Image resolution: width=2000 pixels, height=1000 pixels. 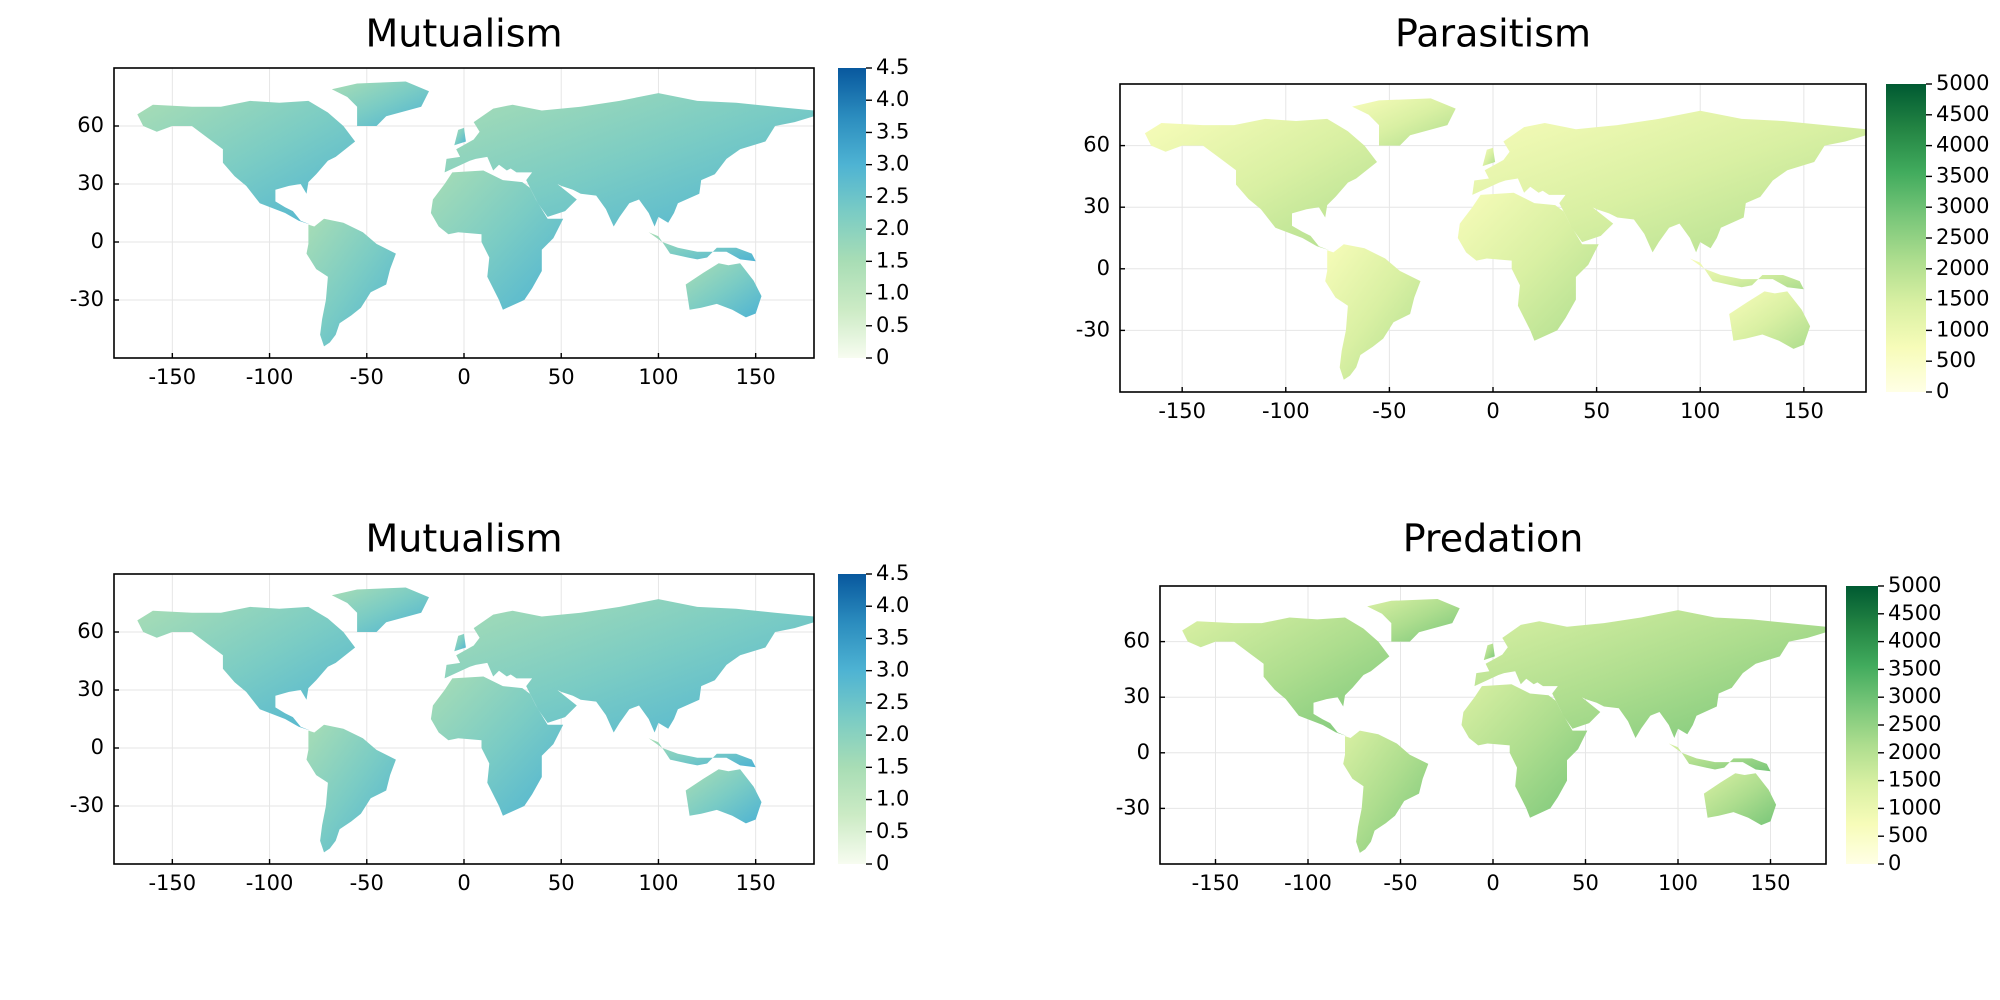 I want to click on colorbar-tick-label: 1500, so click(x=1914, y=780).